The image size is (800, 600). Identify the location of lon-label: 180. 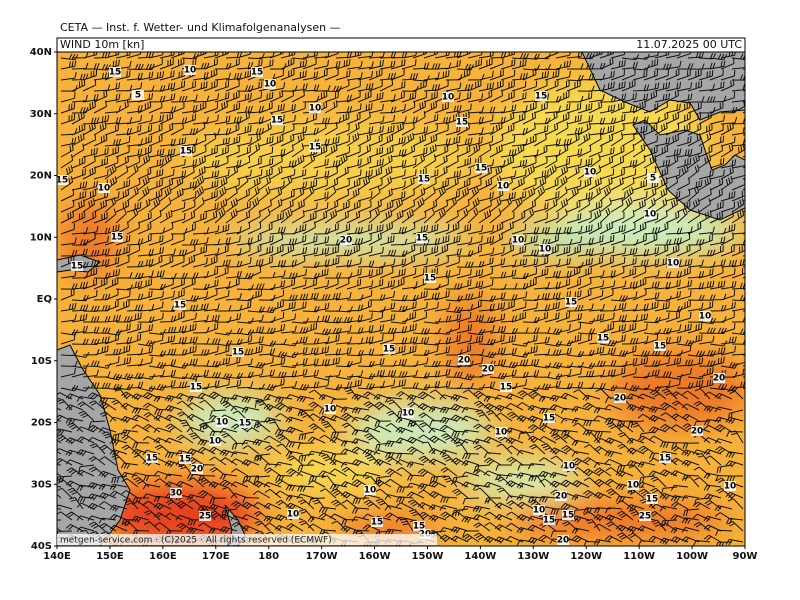
(268, 556).